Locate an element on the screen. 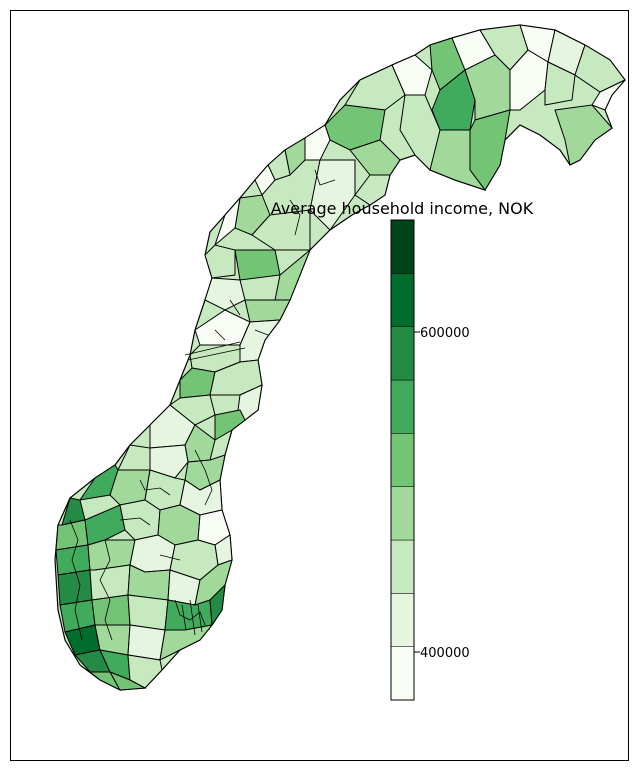  colorbar-bins is located at coordinates (402, 460).